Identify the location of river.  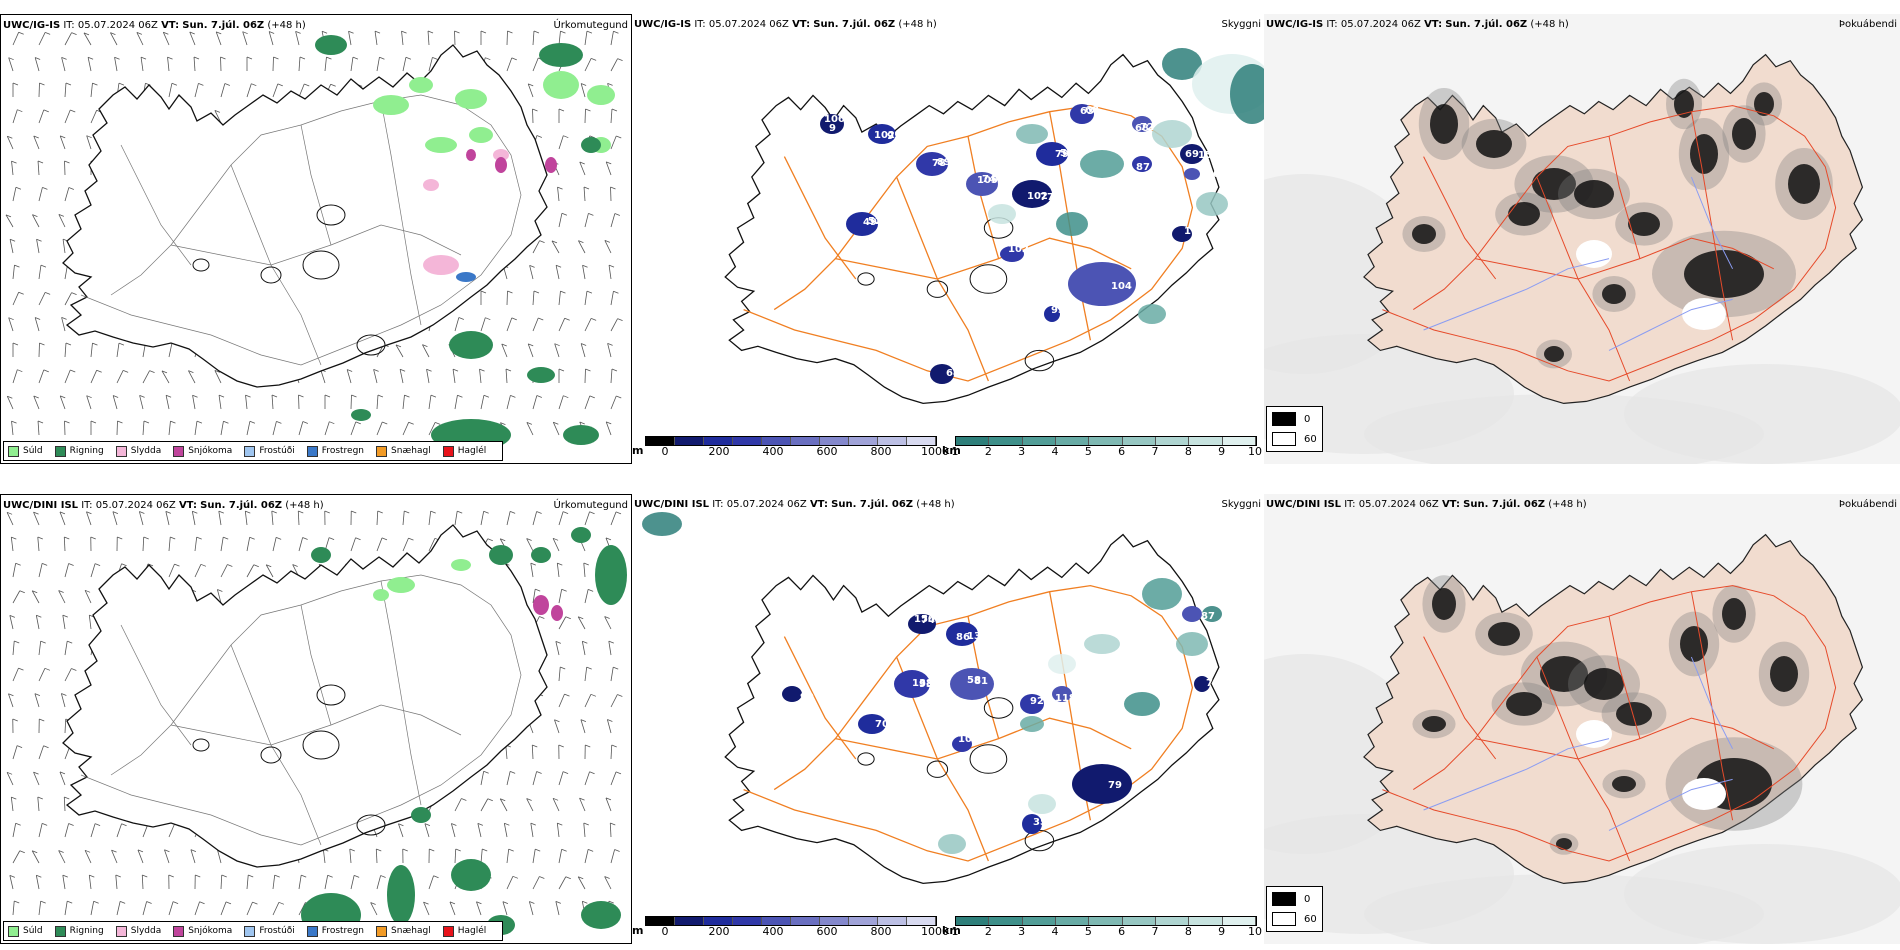
(1712, 703).